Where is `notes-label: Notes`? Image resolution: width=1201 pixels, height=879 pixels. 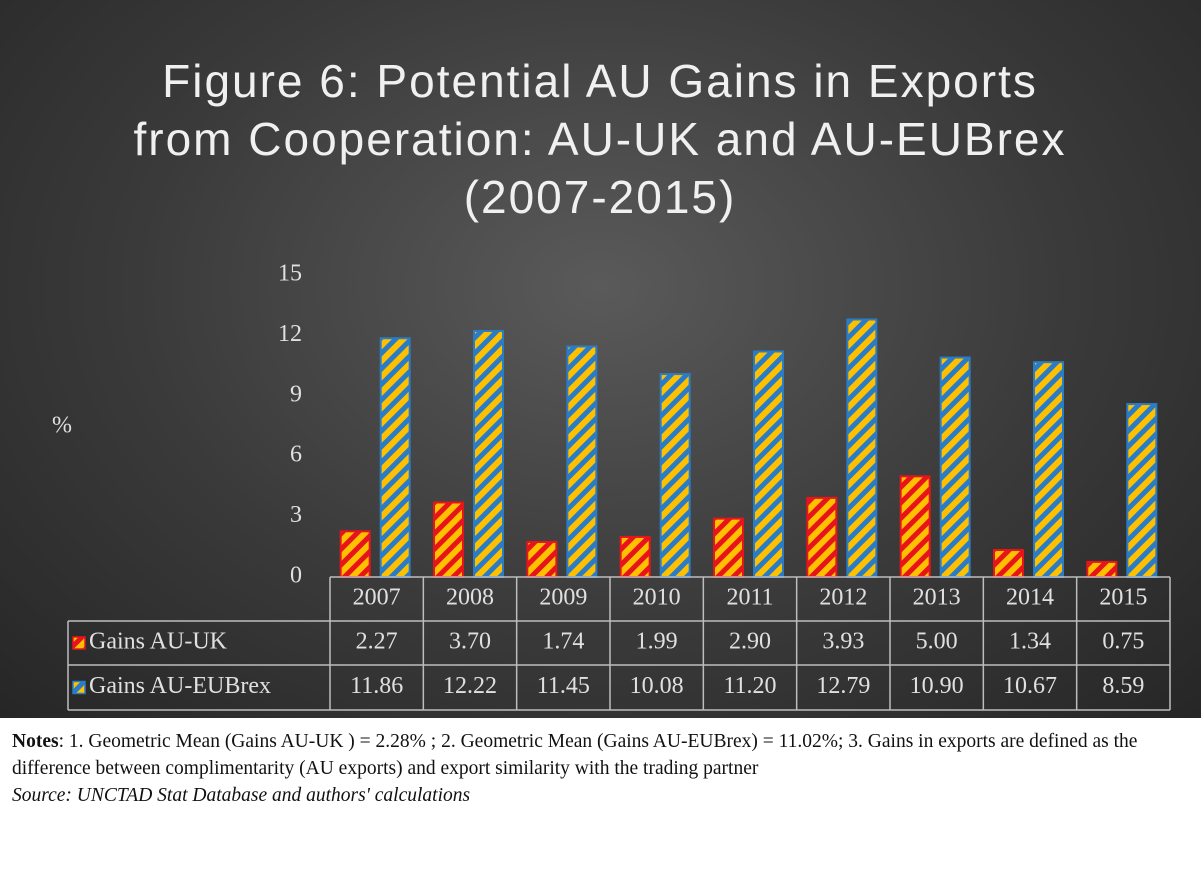 notes-label: Notes is located at coordinates (35, 741).